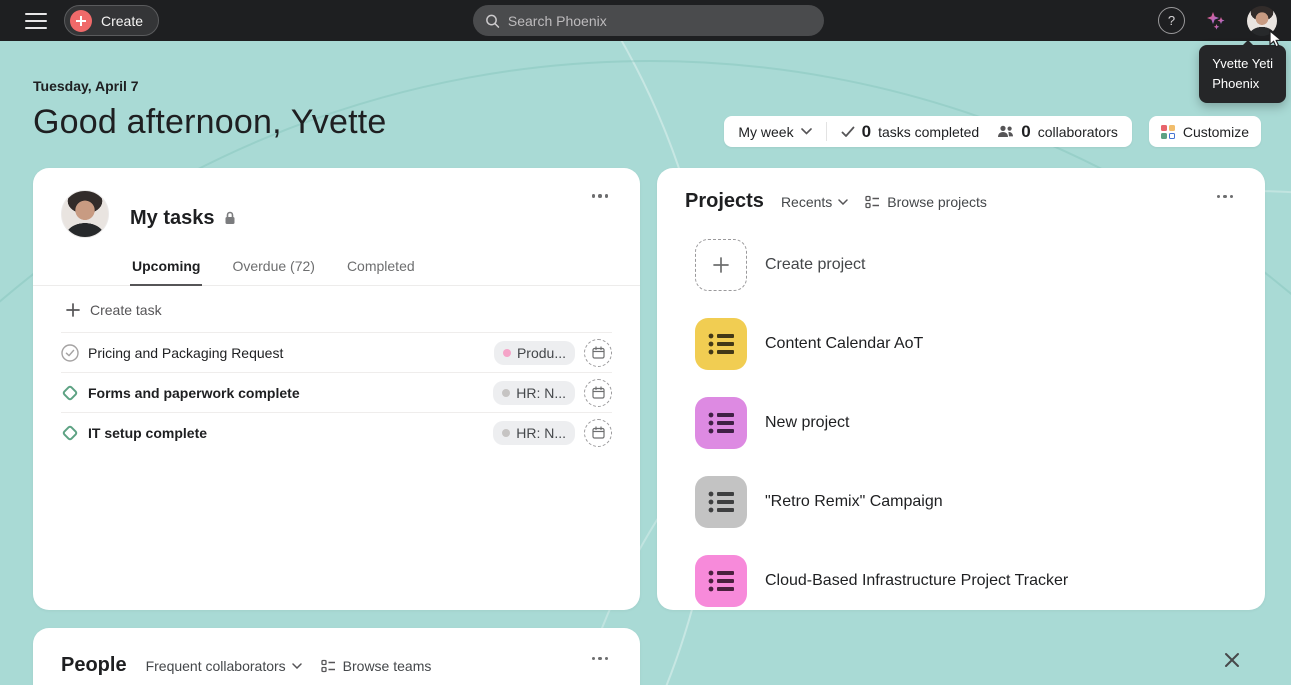 This screenshot has height=685, width=1291. Describe the element at coordinates (847, 131) in the screenshot. I see `check-icon` at that location.